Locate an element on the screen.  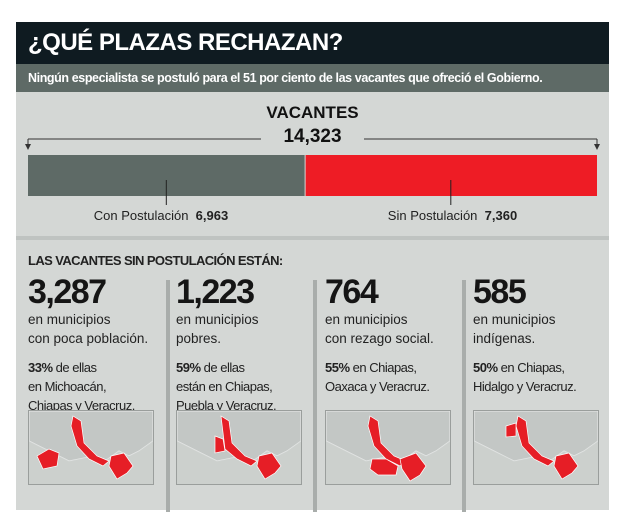
desc-line: indígenas. is located at coordinates (504, 338).